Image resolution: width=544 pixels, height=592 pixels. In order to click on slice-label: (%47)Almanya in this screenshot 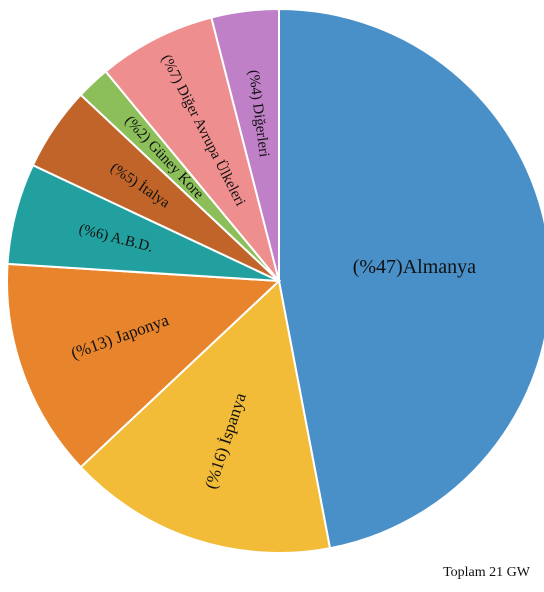, I will do `click(414, 267)`.